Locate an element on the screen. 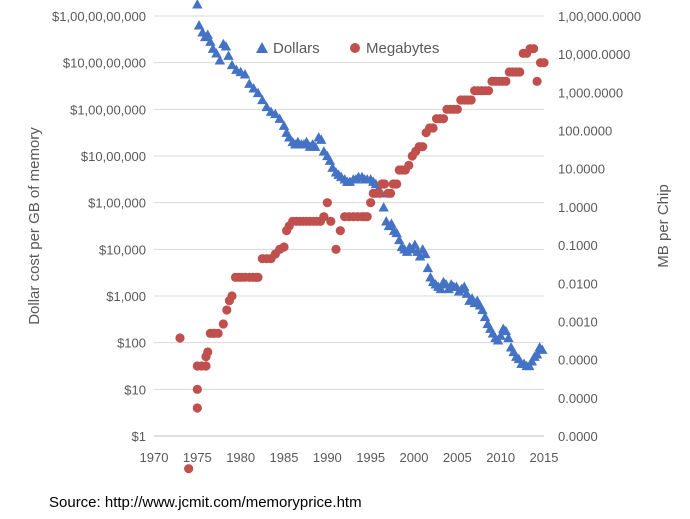 The width and height of the screenshot is (690, 519). x-tick-label: 1975 is located at coordinates (197, 457).